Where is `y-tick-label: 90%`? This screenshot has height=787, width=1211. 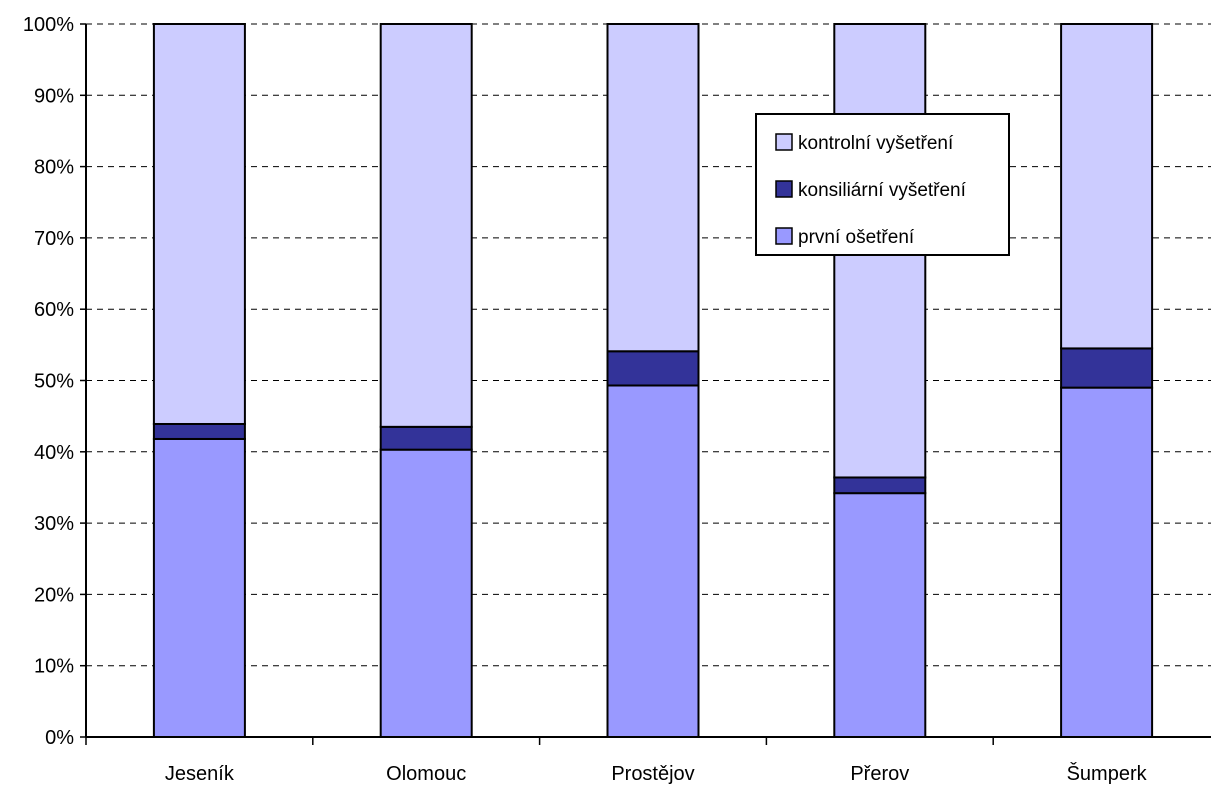 y-tick-label: 90% is located at coordinates (54, 96).